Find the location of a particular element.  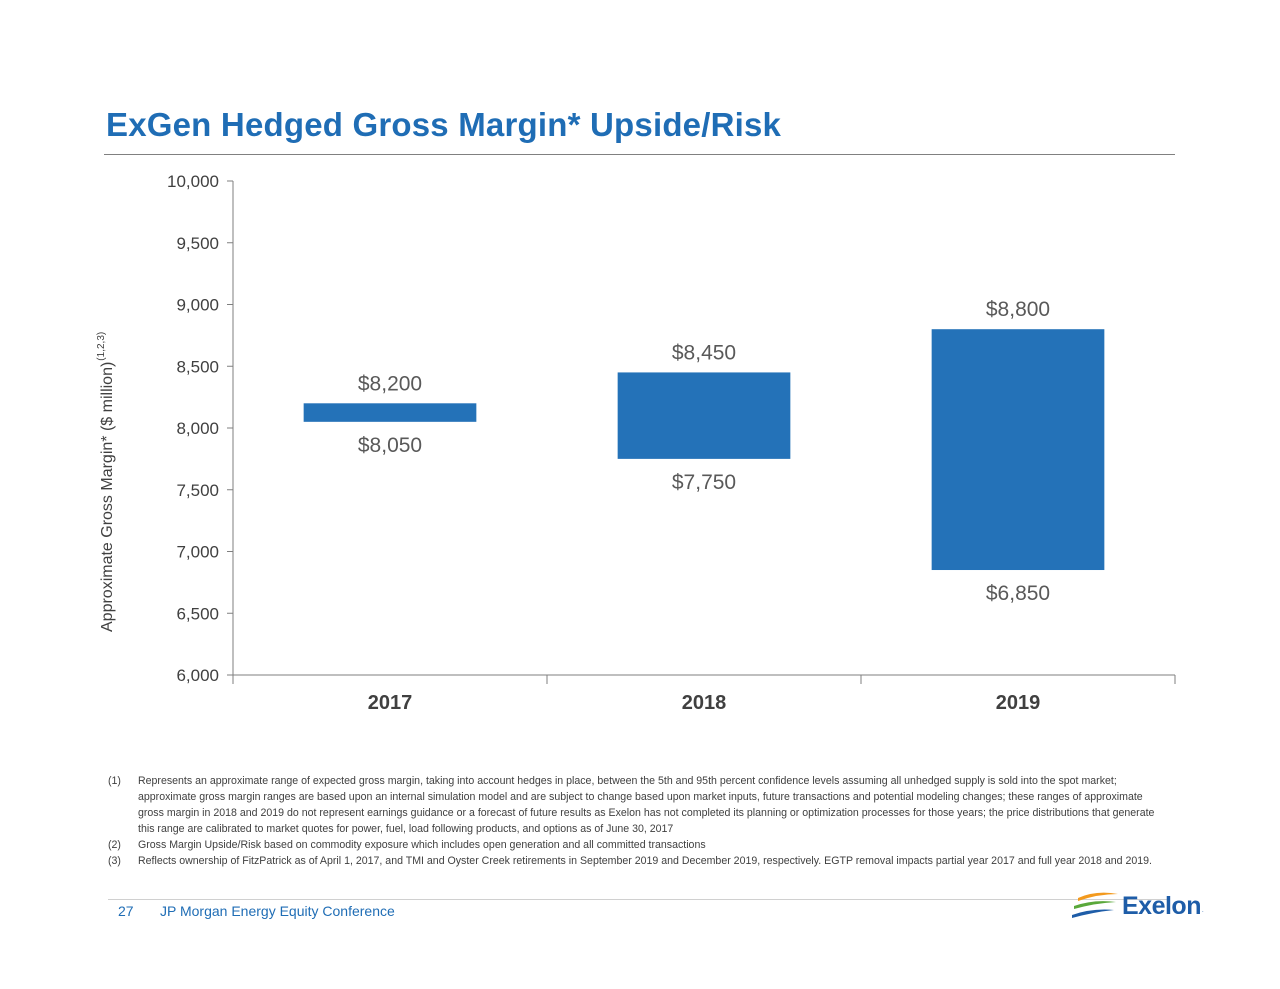

page-title: ExGen Hedged Gross Margin* Upside/Risk is located at coordinates (444, 124).